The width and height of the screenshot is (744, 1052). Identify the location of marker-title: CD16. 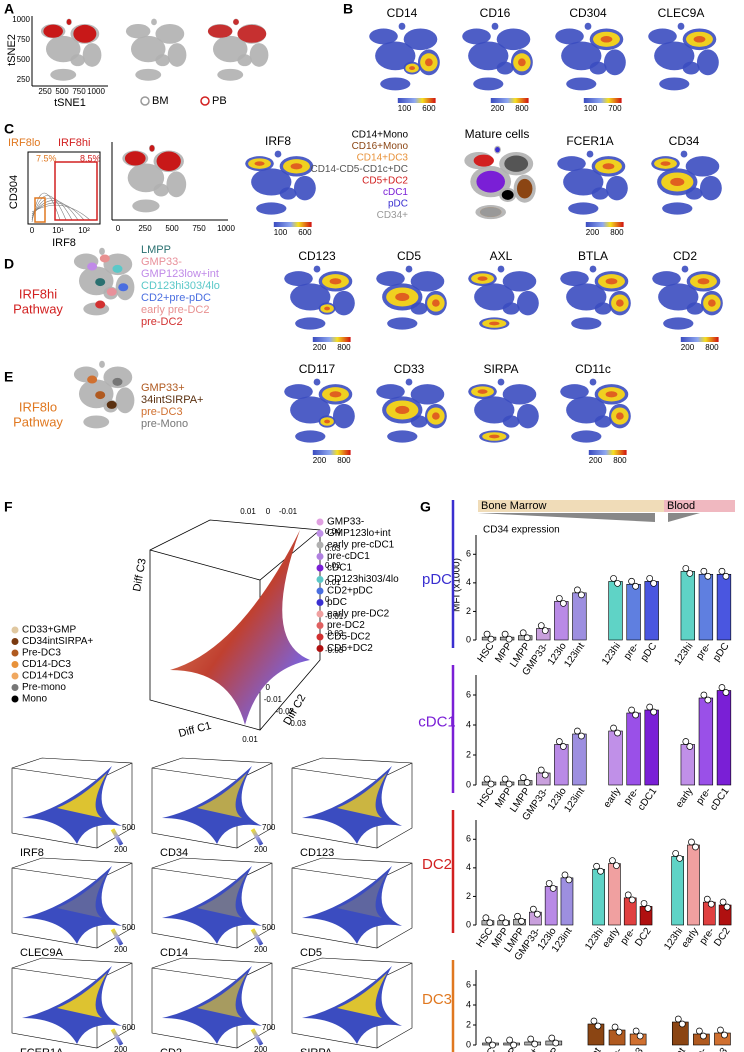
(495, 13).